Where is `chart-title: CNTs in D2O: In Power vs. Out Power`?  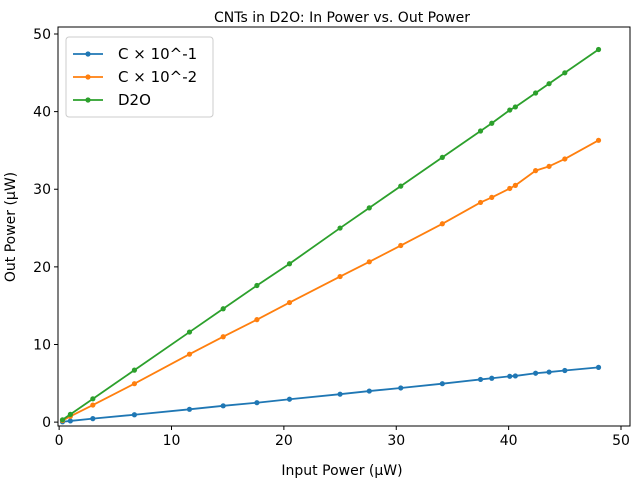 chart-title: CNTs in D2O: In Power vs. Out Power is located at coordinates (342, 18).